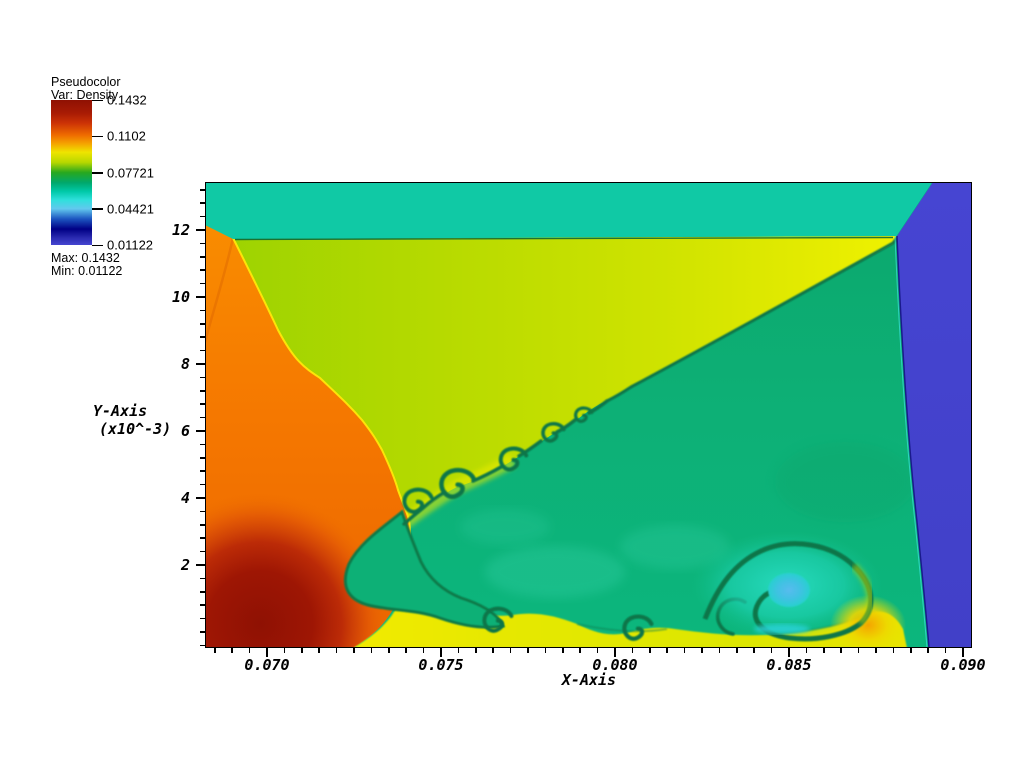 The width and height of the screenshot is (1024, 760). I want to click on region-incident-shock, so click(308, 436).